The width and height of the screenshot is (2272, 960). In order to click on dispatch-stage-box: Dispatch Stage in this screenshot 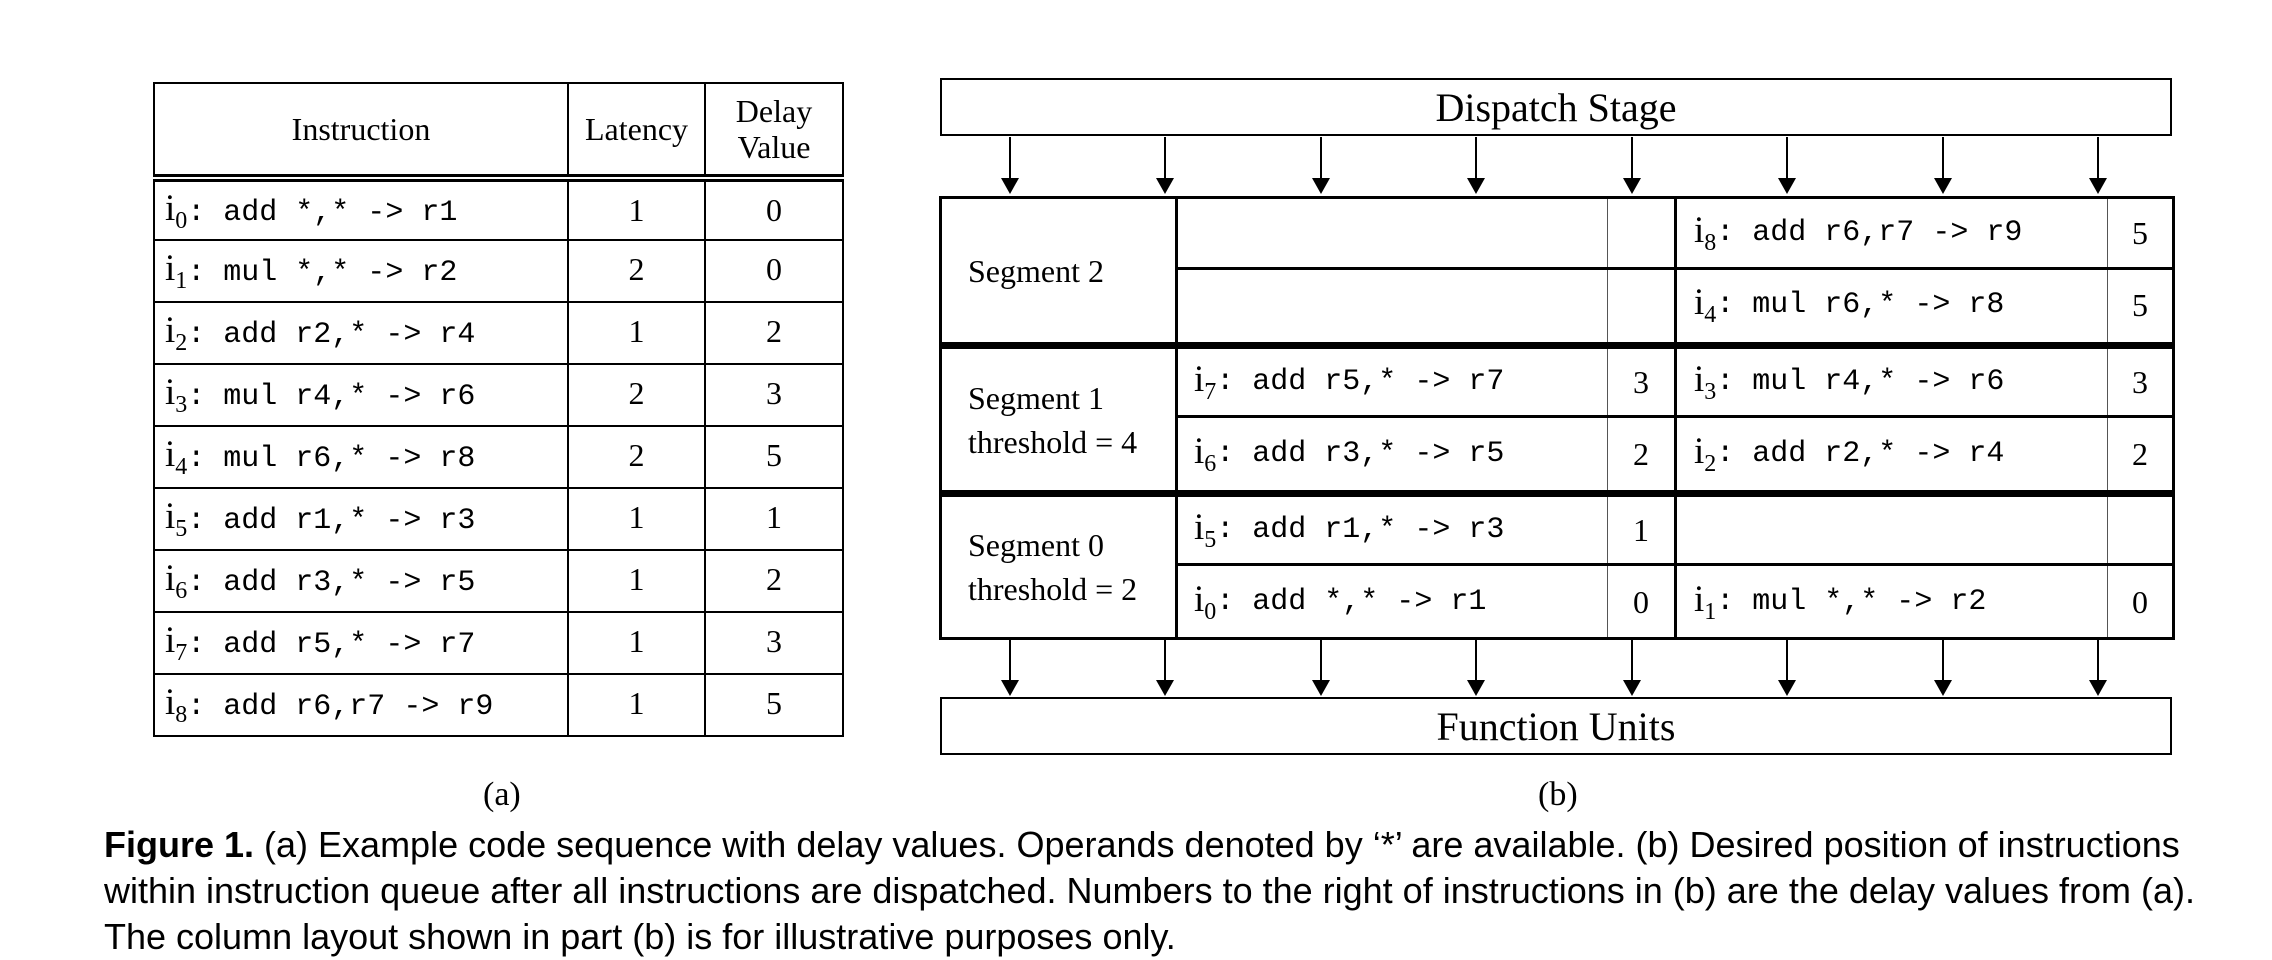, I will do `click(1556, 107)`.